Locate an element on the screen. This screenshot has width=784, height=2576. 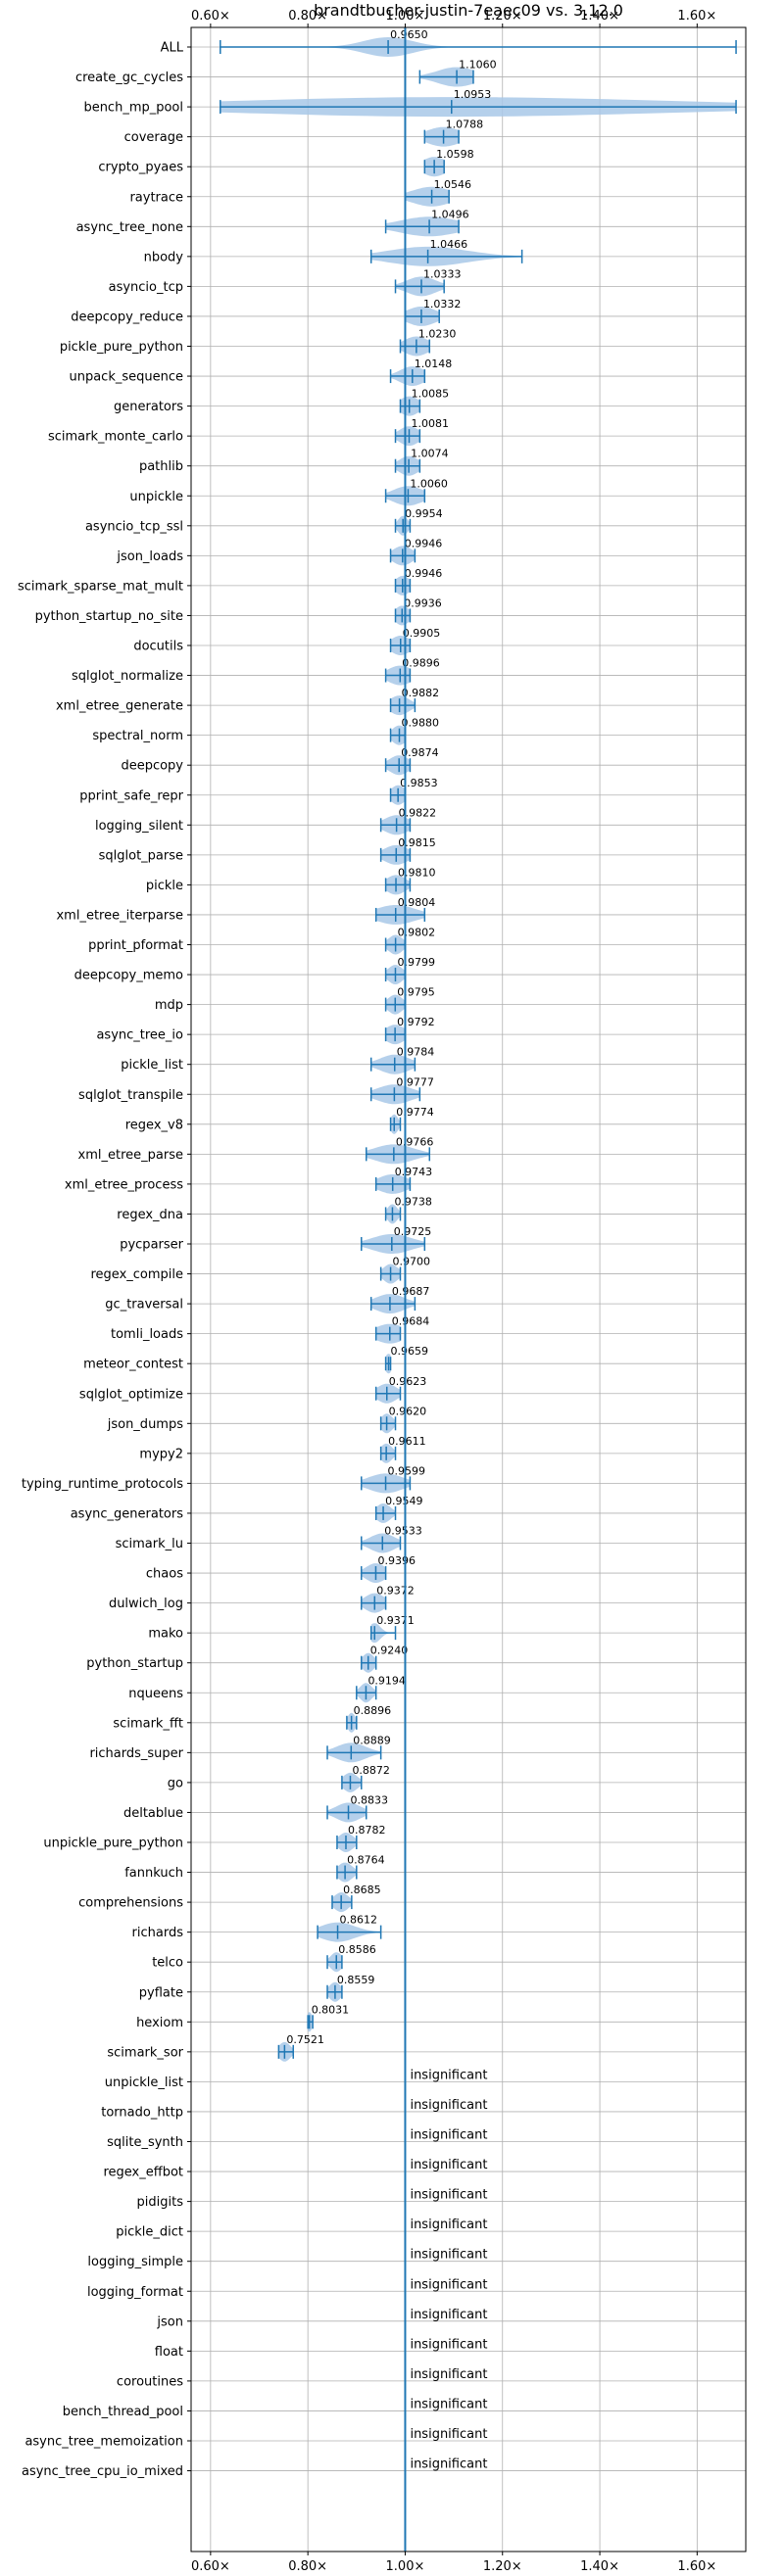
y-tick-label: nbody is located at coordinates (164, 257).